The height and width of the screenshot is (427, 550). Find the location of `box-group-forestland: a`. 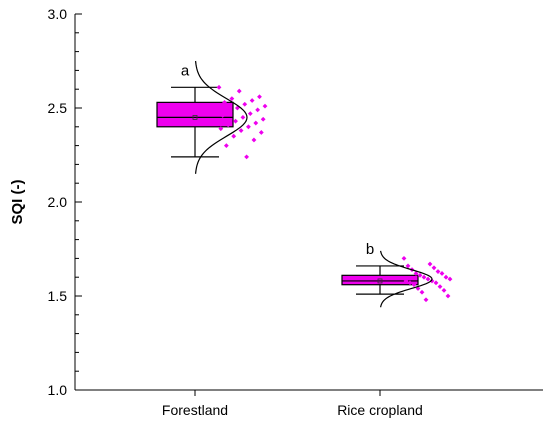

box-group-forestland: a is located at coordinates (212, 117).